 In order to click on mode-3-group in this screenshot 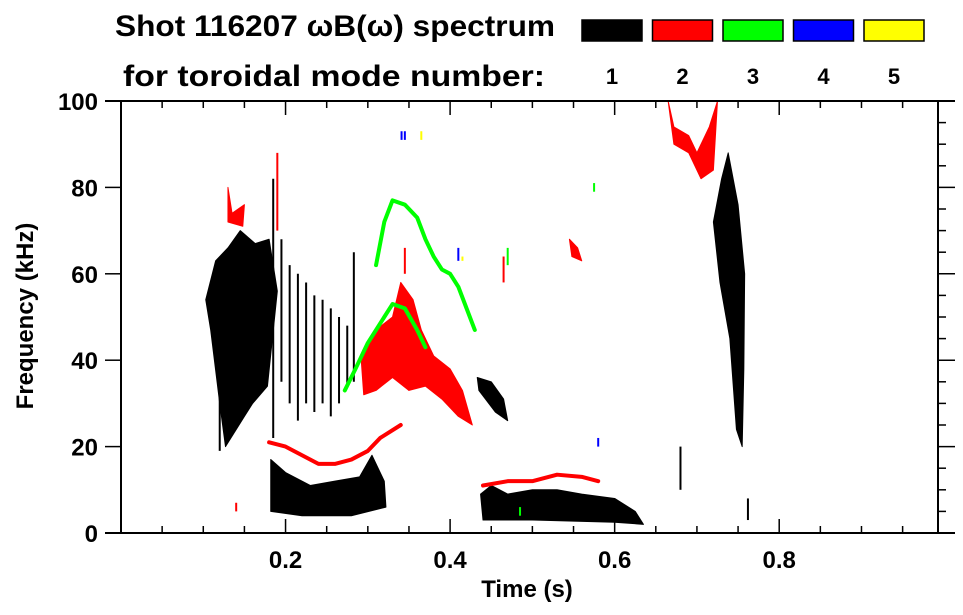, I will do `click(469, 349)`.